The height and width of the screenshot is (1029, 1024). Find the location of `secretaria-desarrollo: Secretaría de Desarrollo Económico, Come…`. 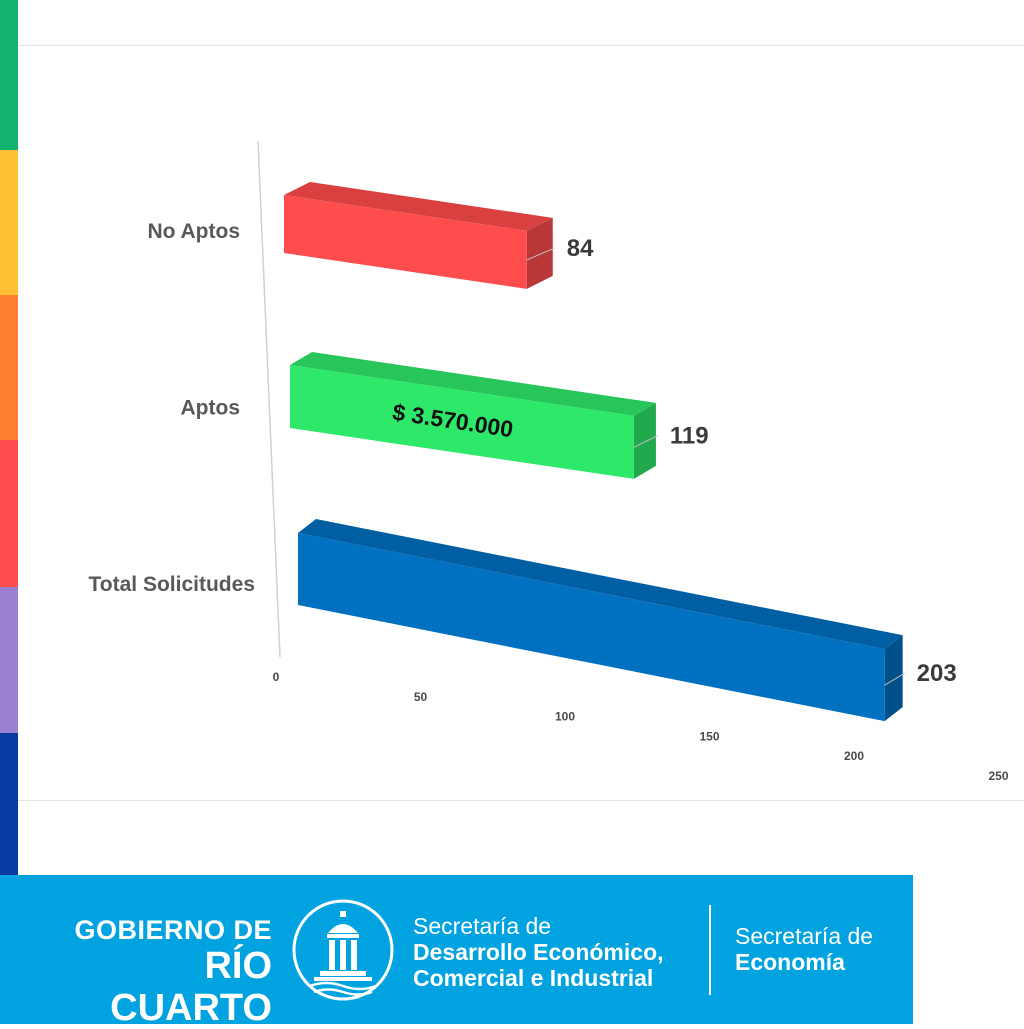

secretaria-desarrollo: Secretaría de Desarrollo Económico, Come… is located at coordinates (538, 952).